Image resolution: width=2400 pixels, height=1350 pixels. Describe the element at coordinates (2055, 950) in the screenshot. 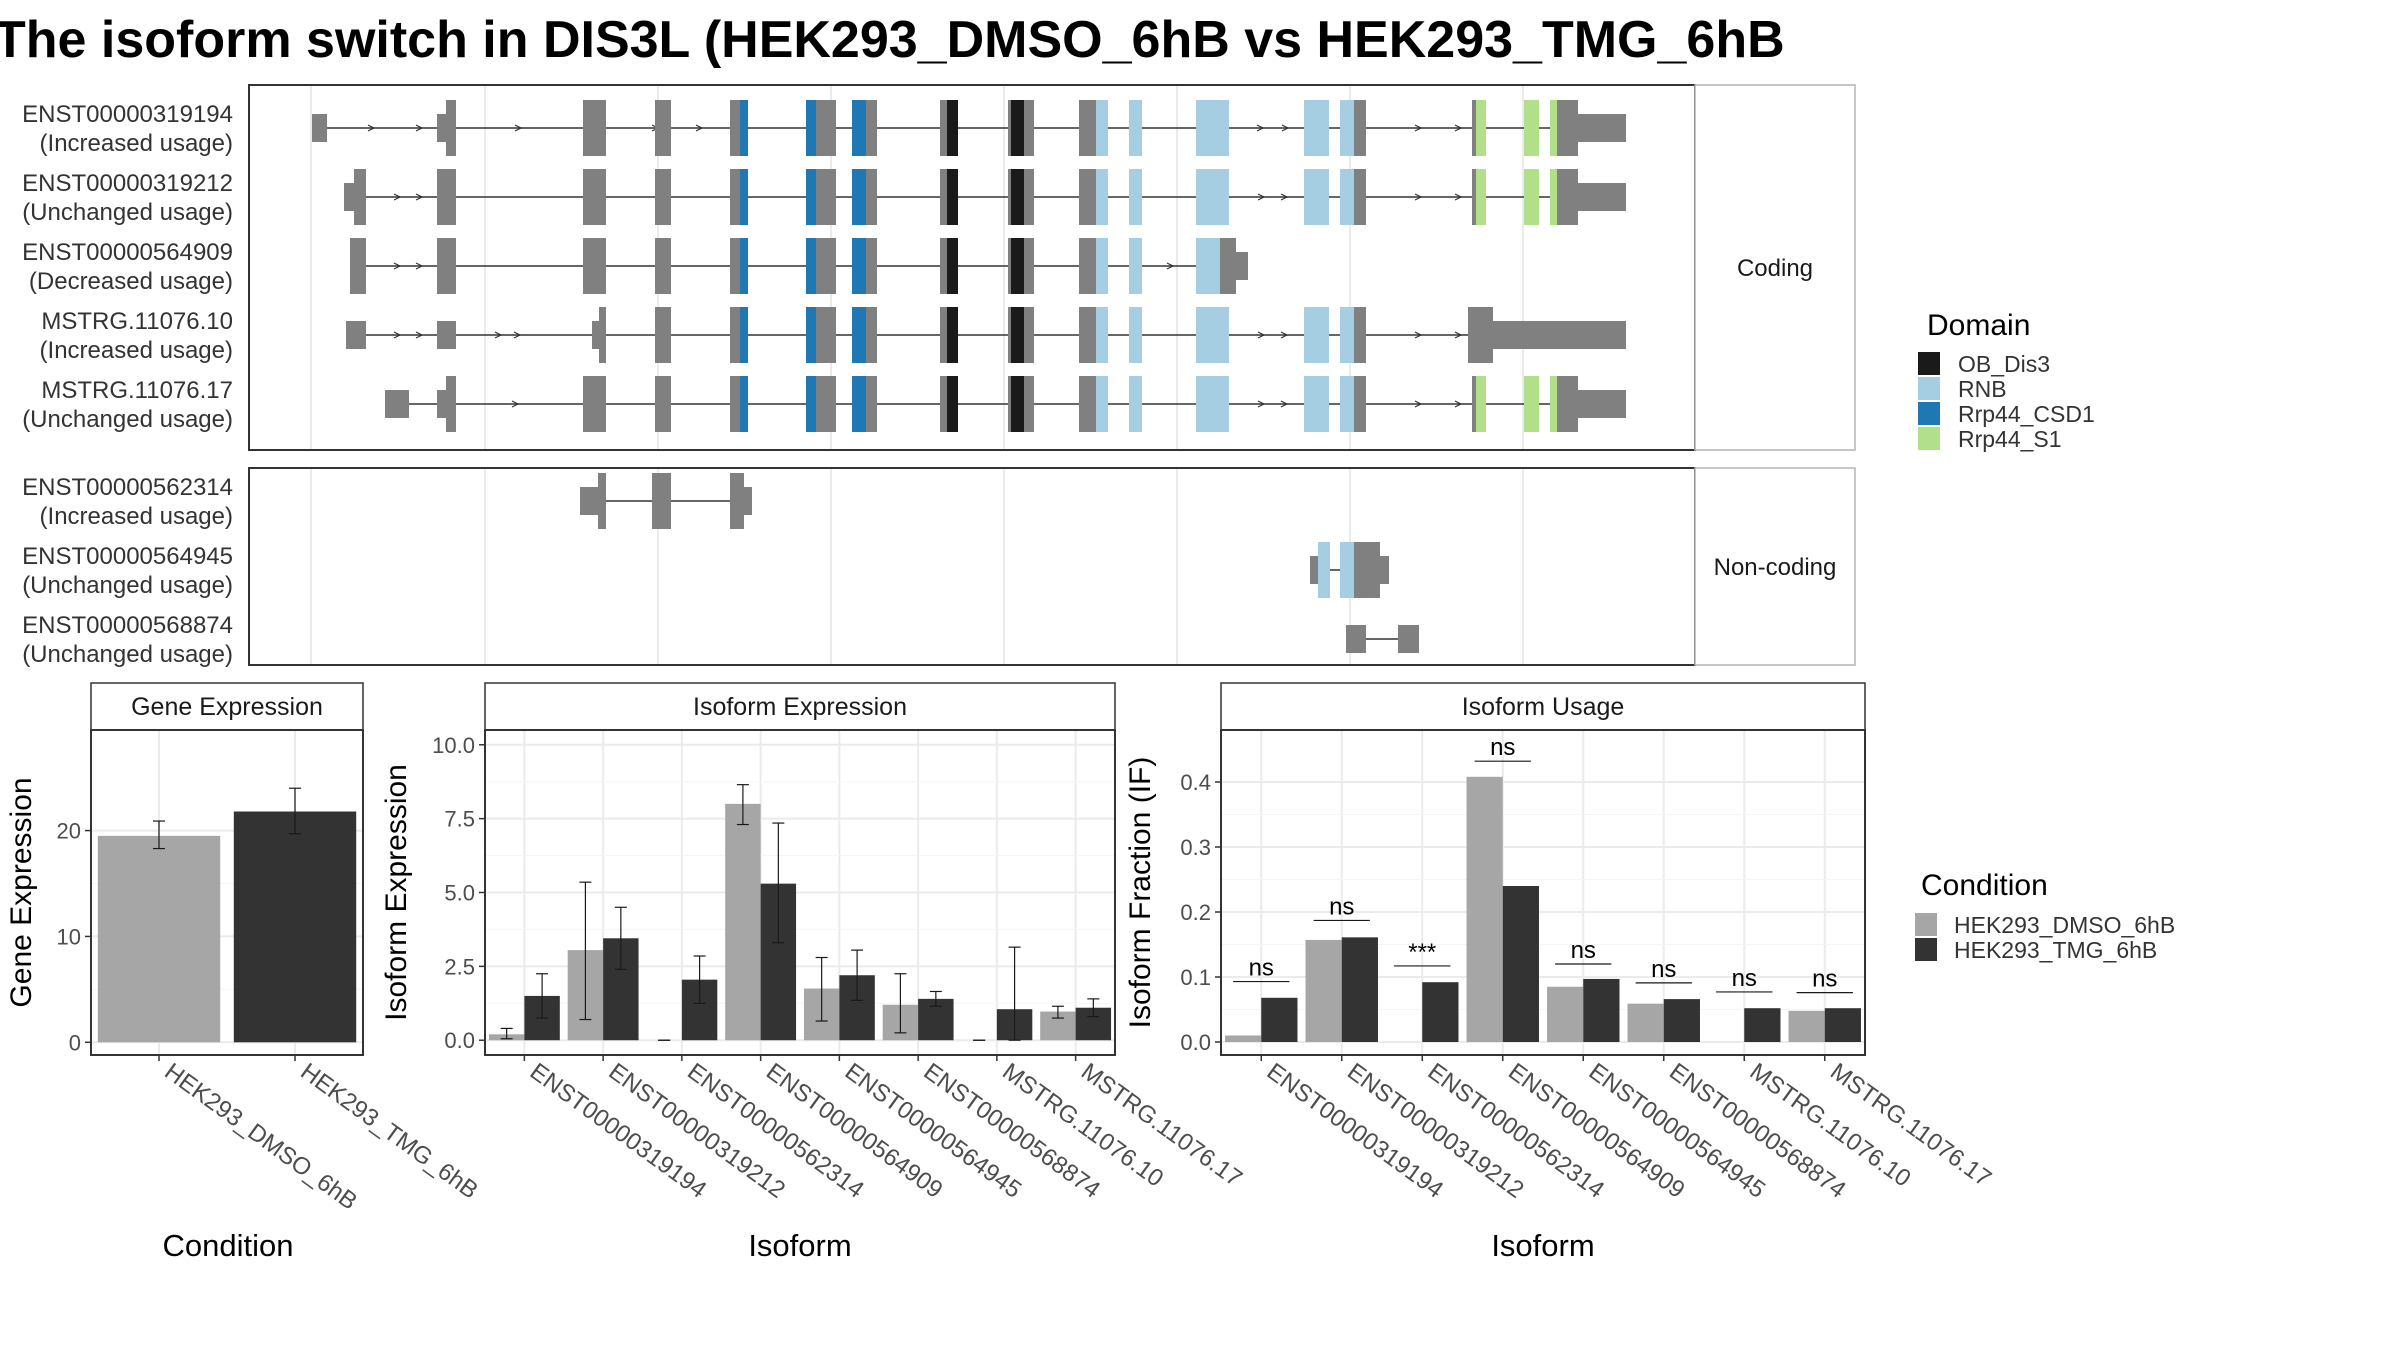

I see `condition-legend-label: HEK293_TMG_6hB` at that location.